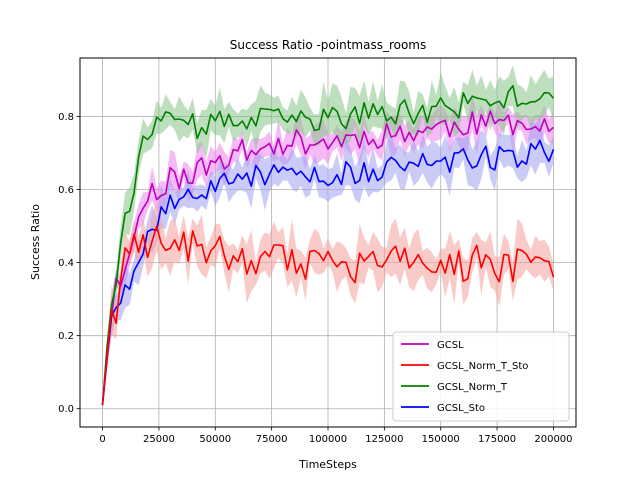  I want to click on legend-box, so click(481, 376).